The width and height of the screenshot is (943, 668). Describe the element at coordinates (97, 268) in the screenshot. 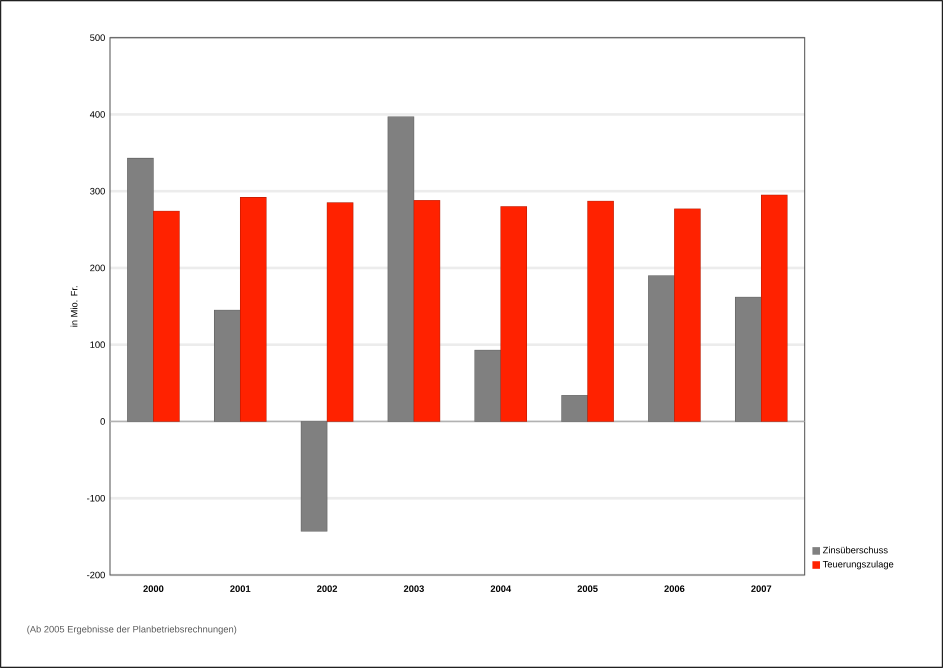

I see `y-tick-label: 200` at that location.